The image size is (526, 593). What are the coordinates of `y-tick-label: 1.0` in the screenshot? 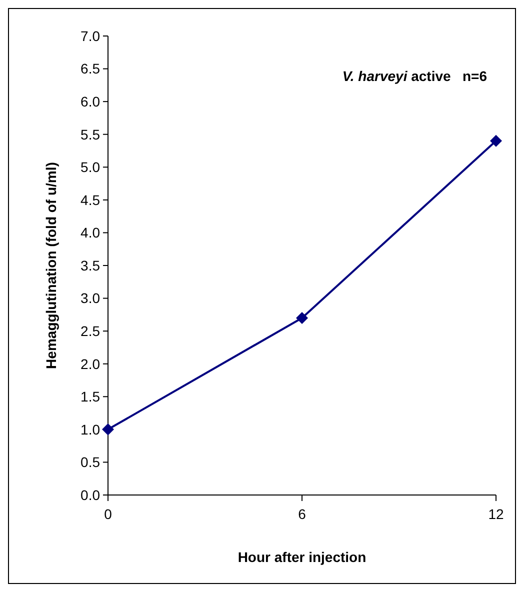 It's located at (90, 429).